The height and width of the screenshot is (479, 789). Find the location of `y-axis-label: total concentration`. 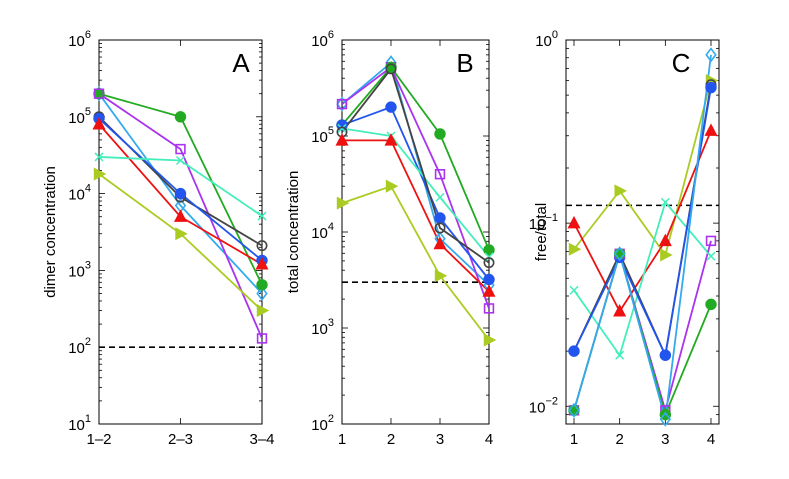

y-axis-label: total concentration is located at coordinates (293, 232).